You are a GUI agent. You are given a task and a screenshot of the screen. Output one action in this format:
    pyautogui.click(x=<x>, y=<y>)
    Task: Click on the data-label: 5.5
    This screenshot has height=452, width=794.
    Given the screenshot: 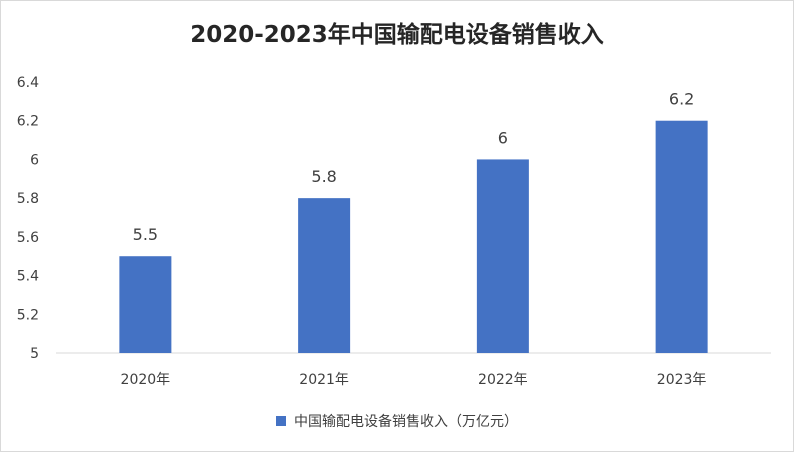 What is the action you would take?
    pyautogui.click(x=145, y=234)
    